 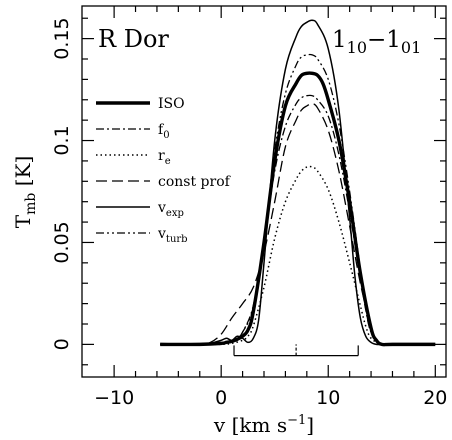 What do you see at coordinates (172, 235) in the screenshot?
I see `legend-label: vturb` at bounding box center [172, 235].